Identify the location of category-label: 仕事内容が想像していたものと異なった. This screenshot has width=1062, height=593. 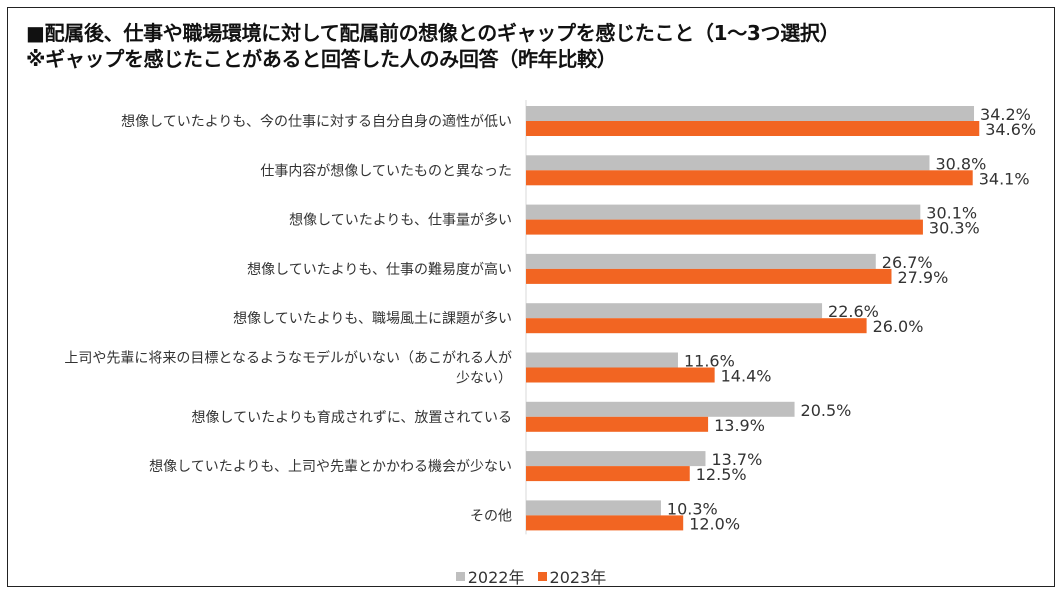
(386, 170).